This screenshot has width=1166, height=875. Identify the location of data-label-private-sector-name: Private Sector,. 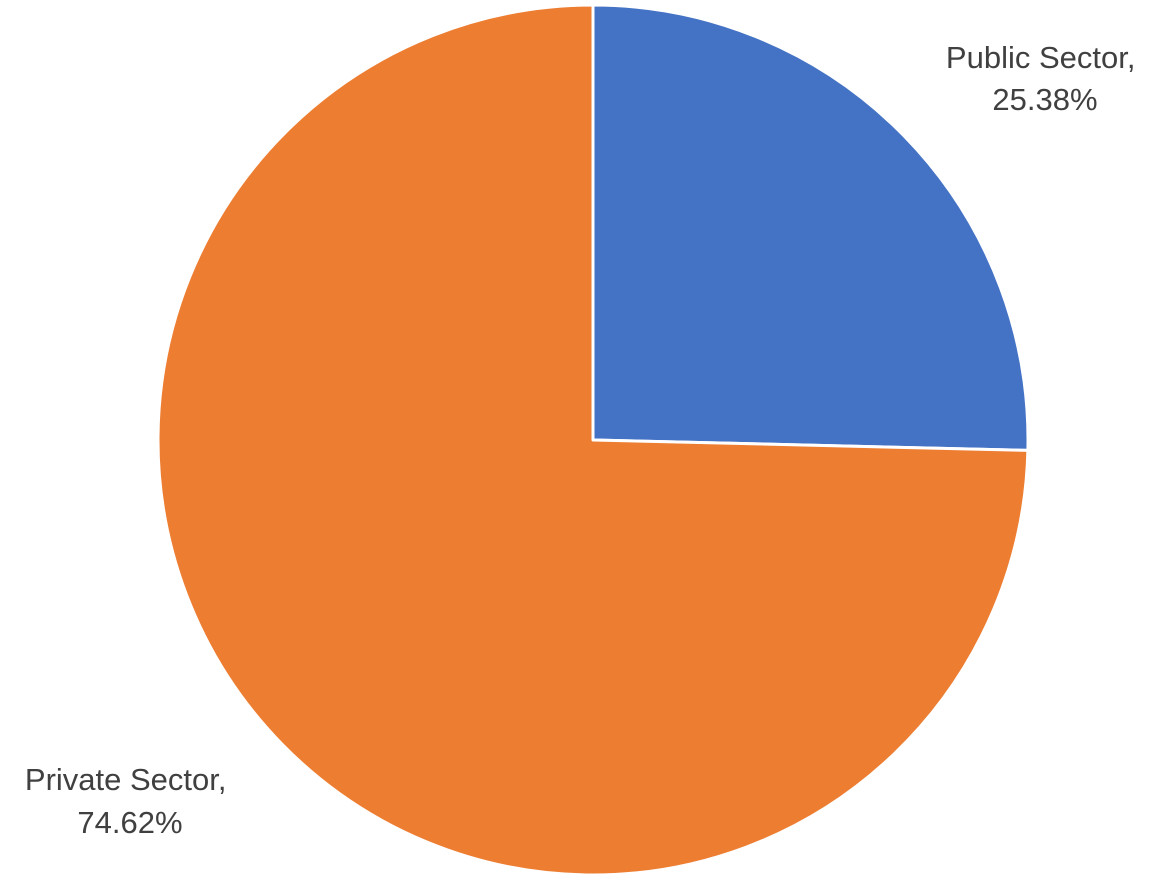
(126, 779).